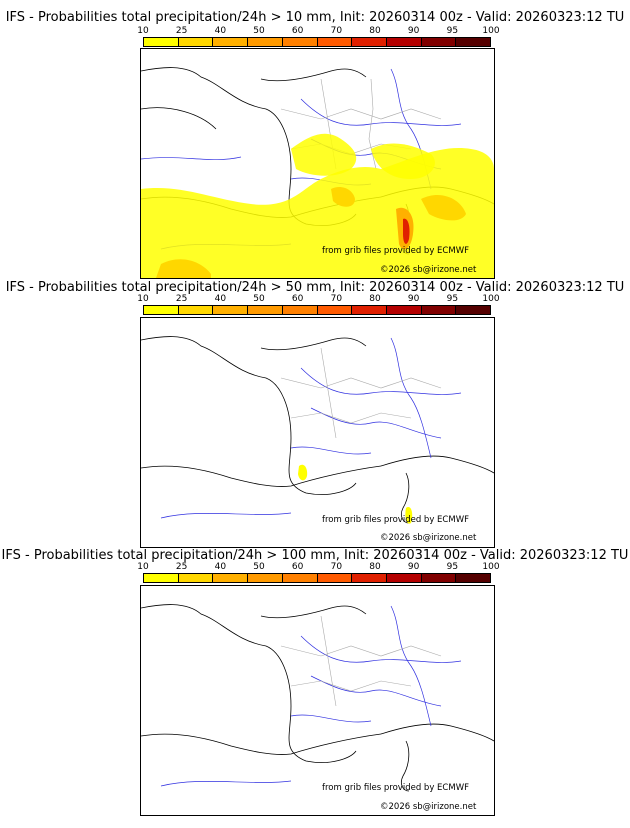 This screenshot has width=630, height=828. Describe the element at coordinates (428, 538) in the screenshot. I see `panel-2-credit-copyright: ©2026 sb@irizone.net` at that location.